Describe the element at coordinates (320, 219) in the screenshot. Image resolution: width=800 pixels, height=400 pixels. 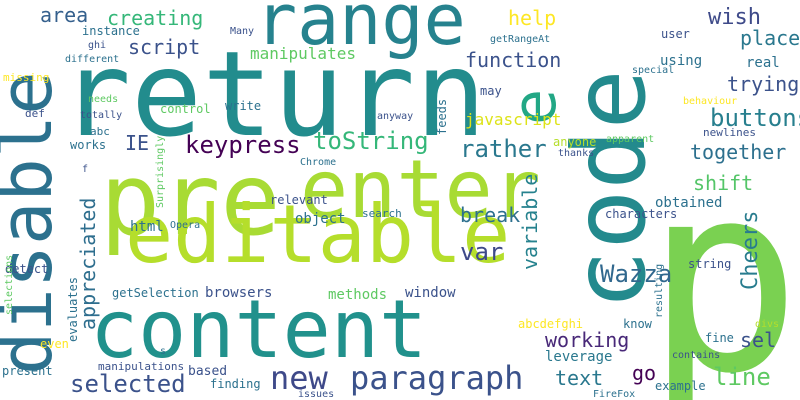
I see `word-object: object` at that location.